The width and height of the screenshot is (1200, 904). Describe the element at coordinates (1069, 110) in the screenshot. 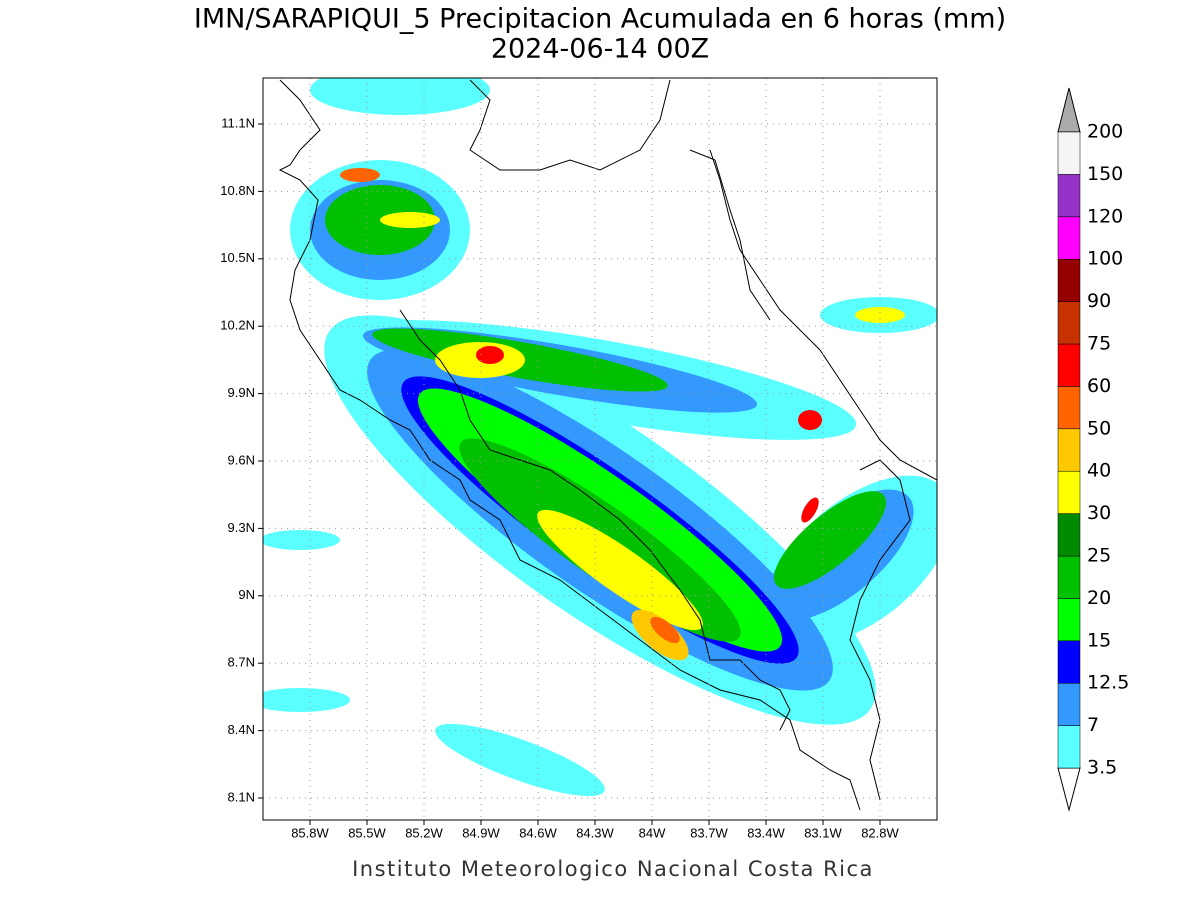

I see `colorbar-over` at that location.